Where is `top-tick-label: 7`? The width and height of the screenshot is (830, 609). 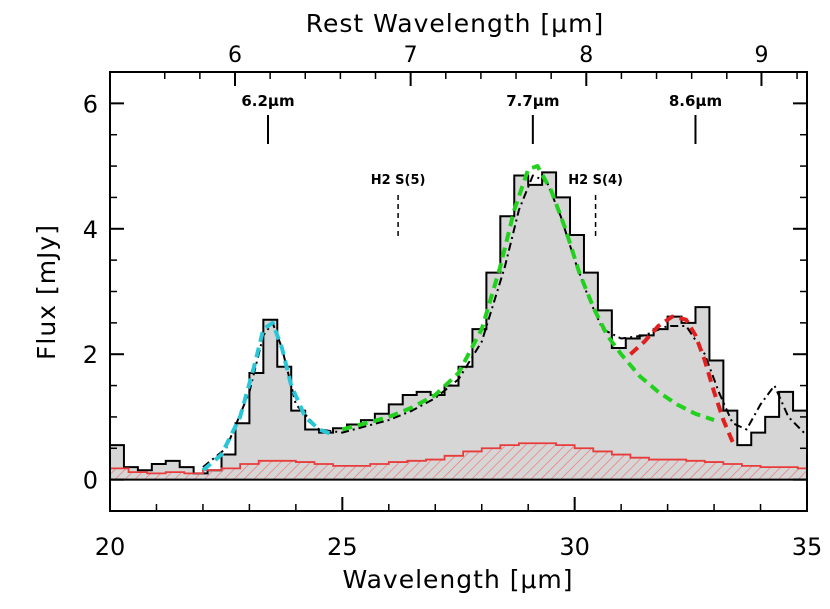
top-tick-label: 7 is located at coordinates (411, 55).